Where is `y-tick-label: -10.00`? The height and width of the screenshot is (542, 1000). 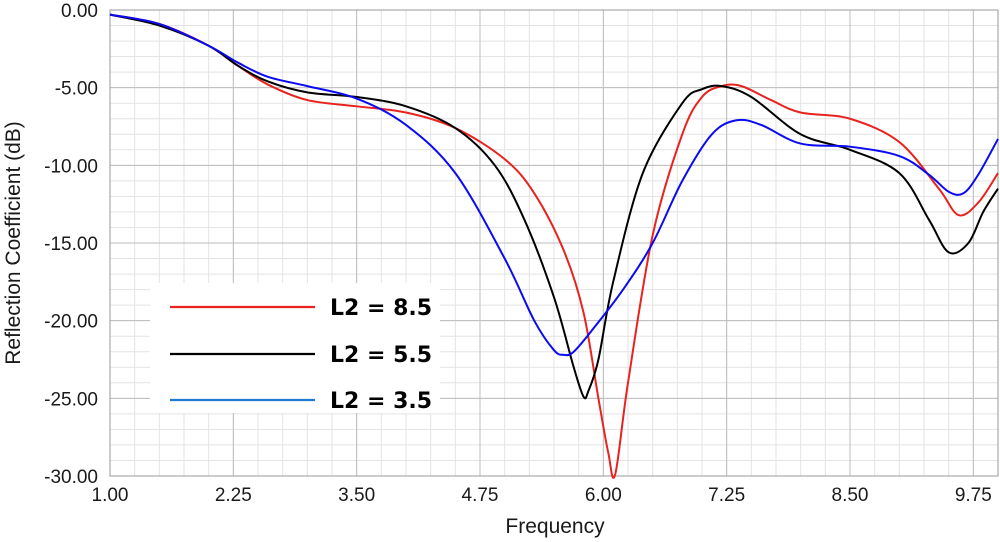
y-tick-label: -10.00 is located at coordinates (71, 166).